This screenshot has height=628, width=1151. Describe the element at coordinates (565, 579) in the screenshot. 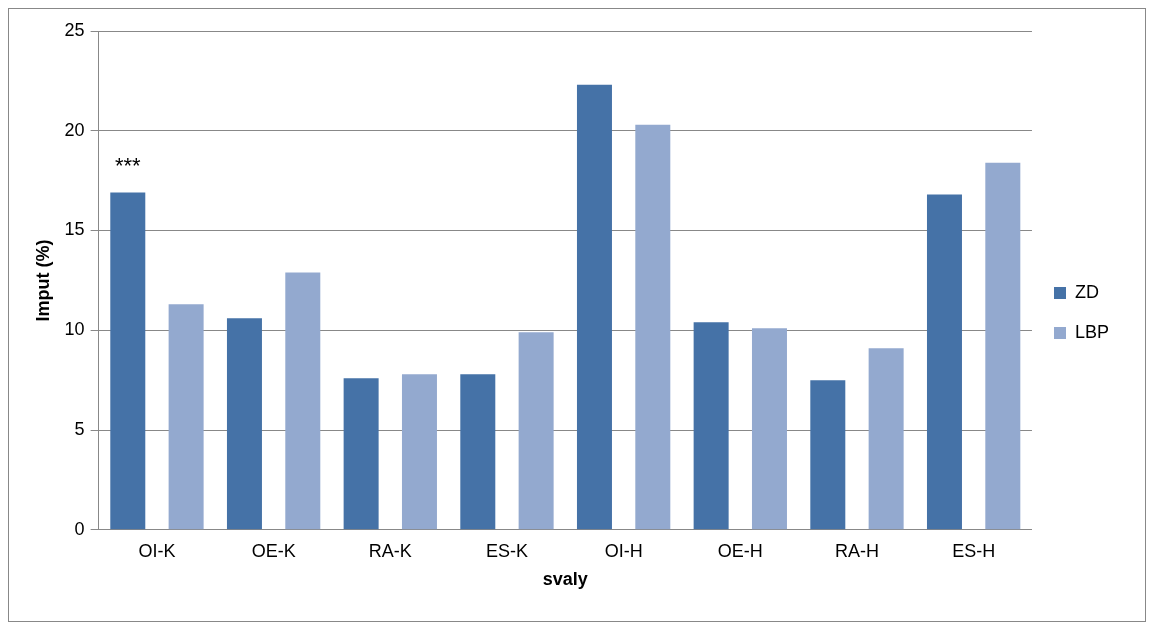

I see `x-axis-title: svaly` at that location.